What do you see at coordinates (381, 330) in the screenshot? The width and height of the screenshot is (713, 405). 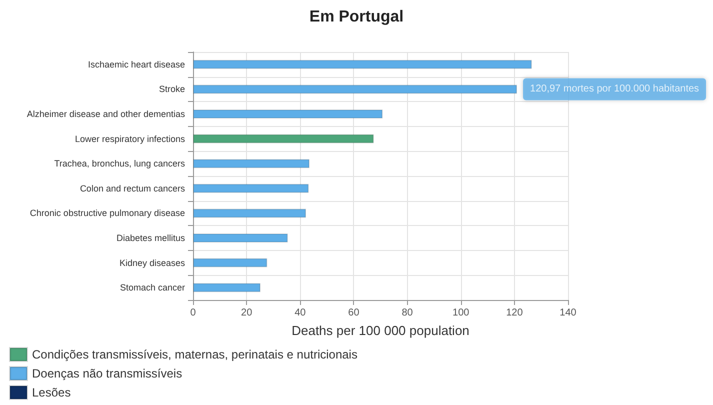 I see `x-axis-title: Deaths per 100 000 population` at bounding box center [381, 330].